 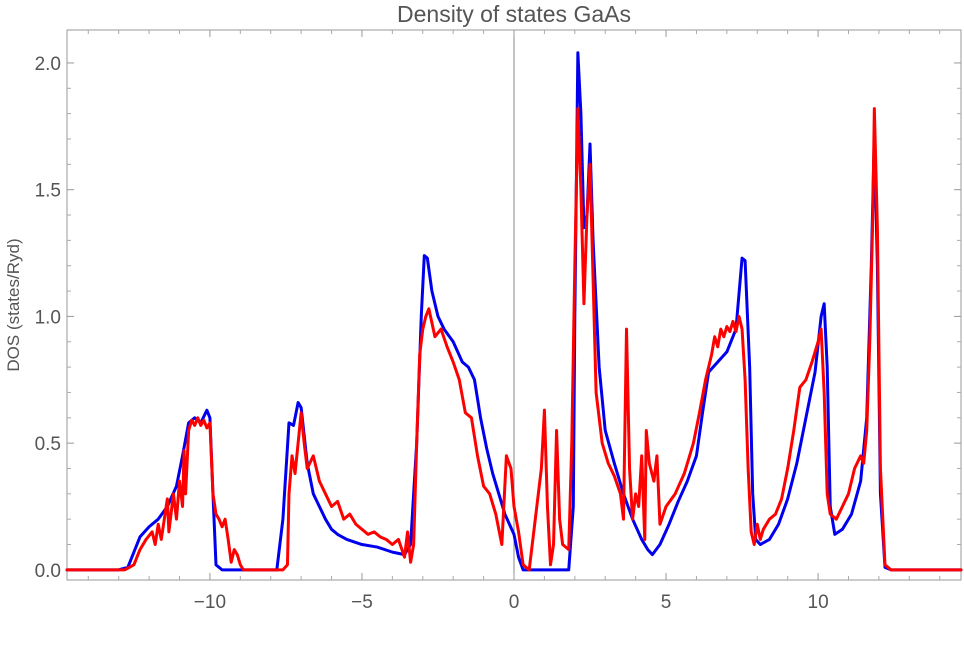 What do you see at coordinates (514, 602) in the screenshot?
I see `x-tick-label: 0` at bounding box center [514, 602].